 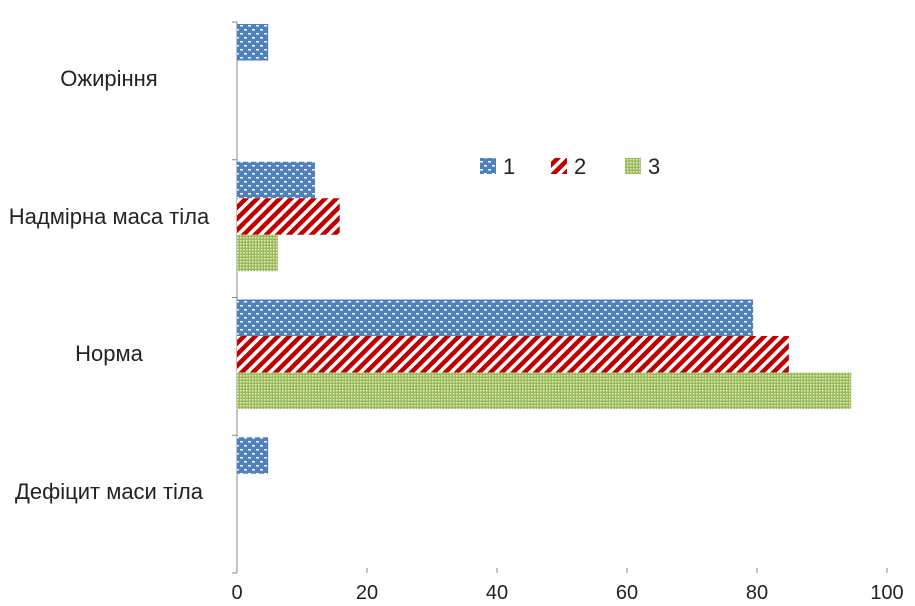 I want to click on legend-label: 3, so click(x=654, y=166).